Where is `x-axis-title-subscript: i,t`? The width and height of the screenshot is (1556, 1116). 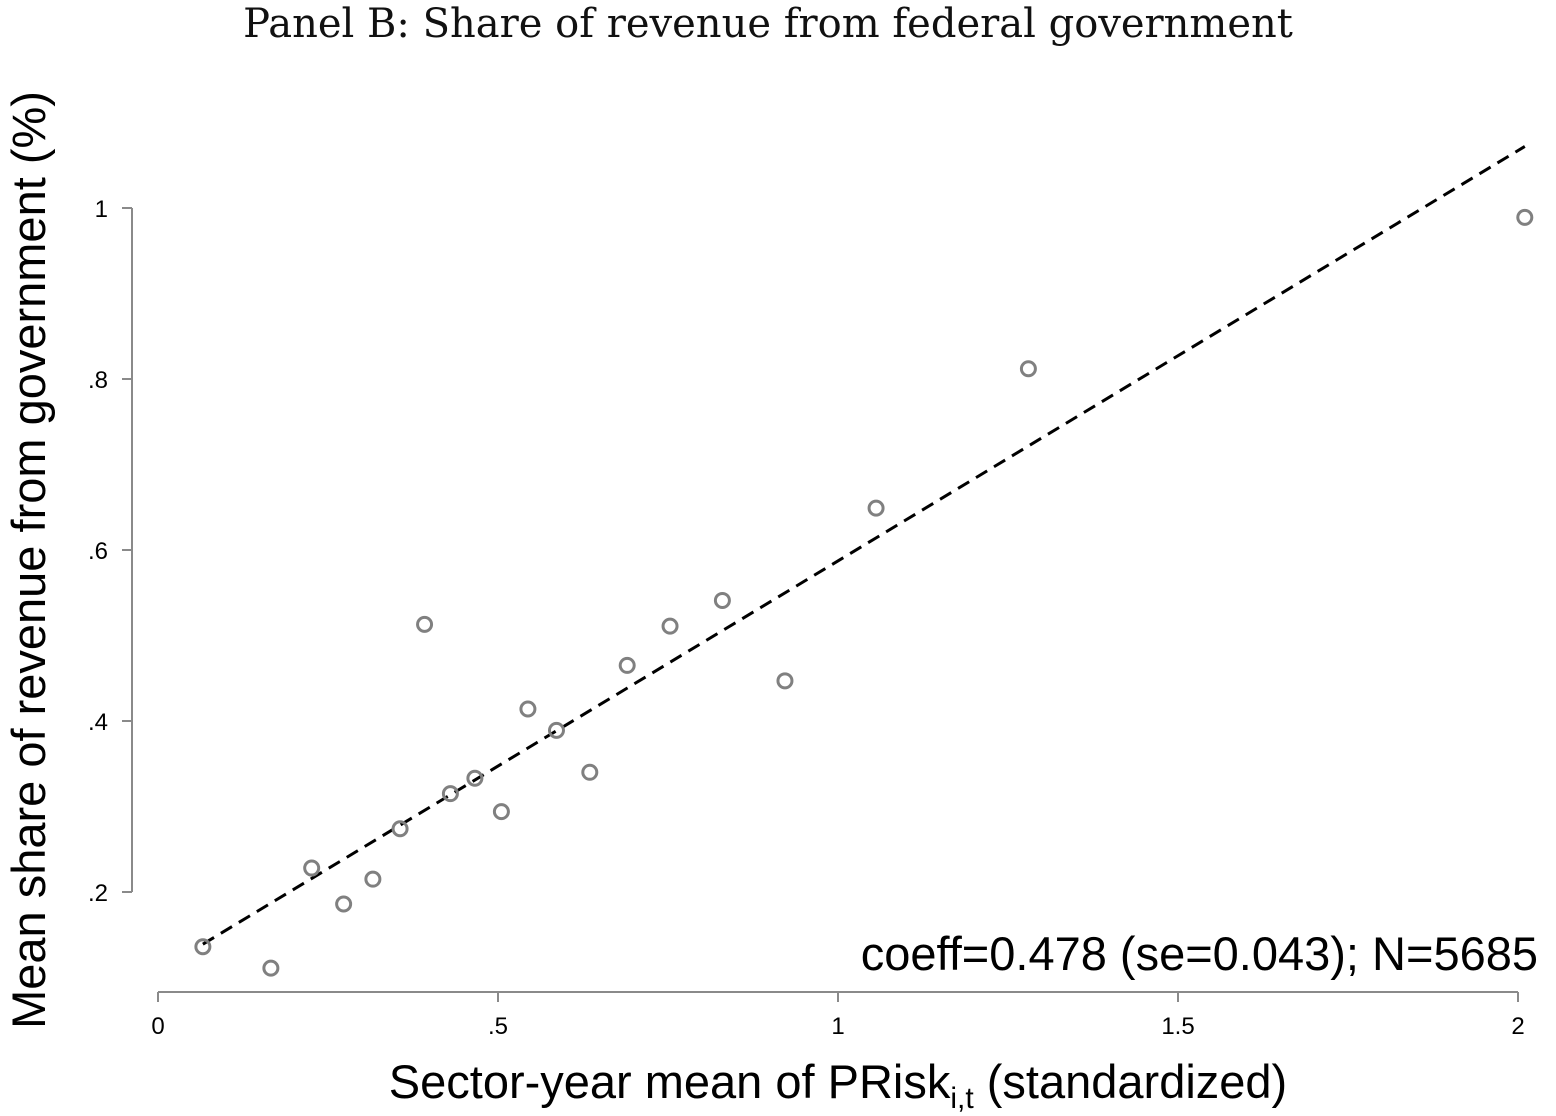
x-axis-title-subscript: i,t is located at coordinates (962, 1098).